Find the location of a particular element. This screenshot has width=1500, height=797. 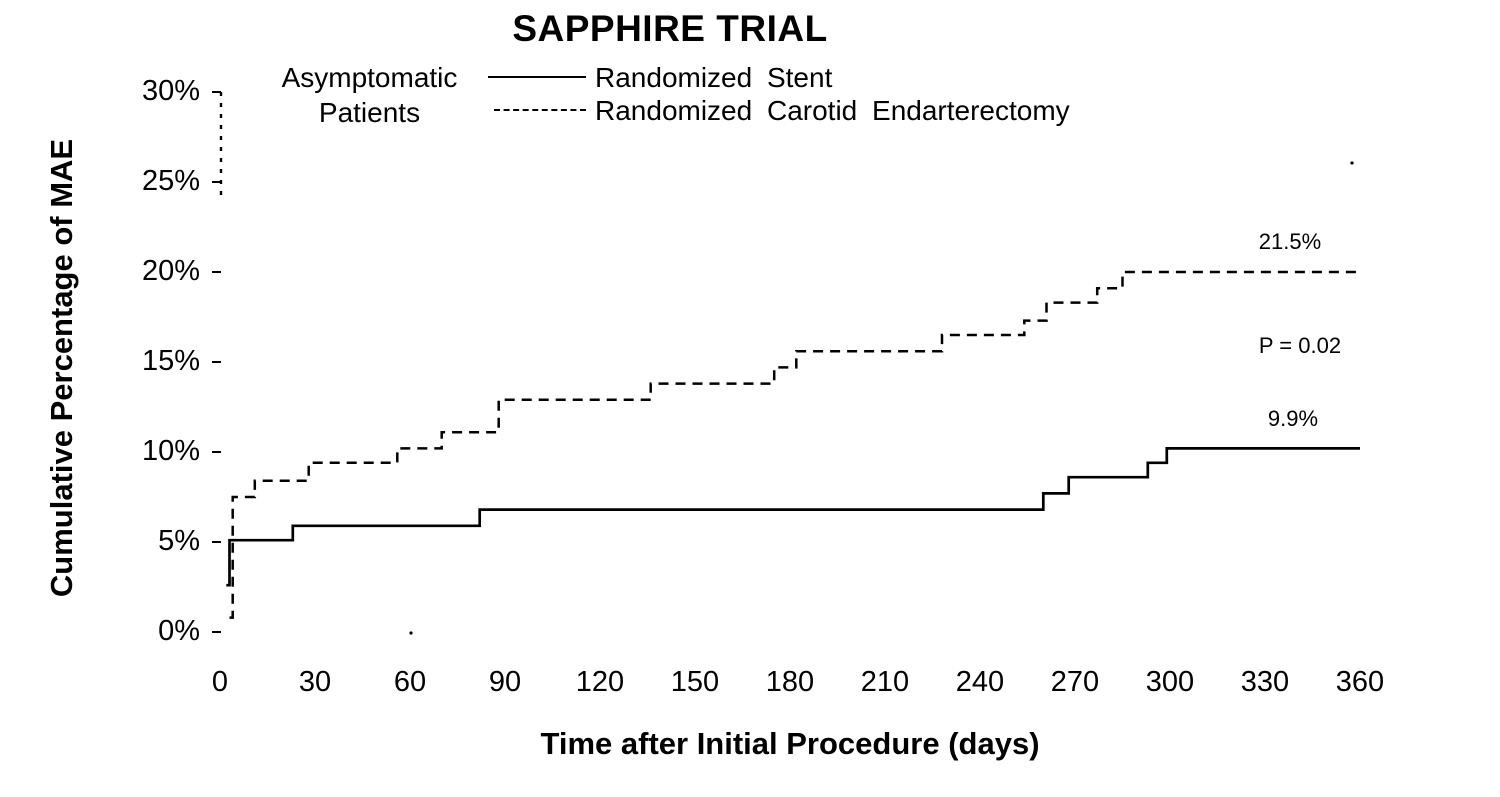

x-tick-label: 120 is located at coordinates (600, 682).